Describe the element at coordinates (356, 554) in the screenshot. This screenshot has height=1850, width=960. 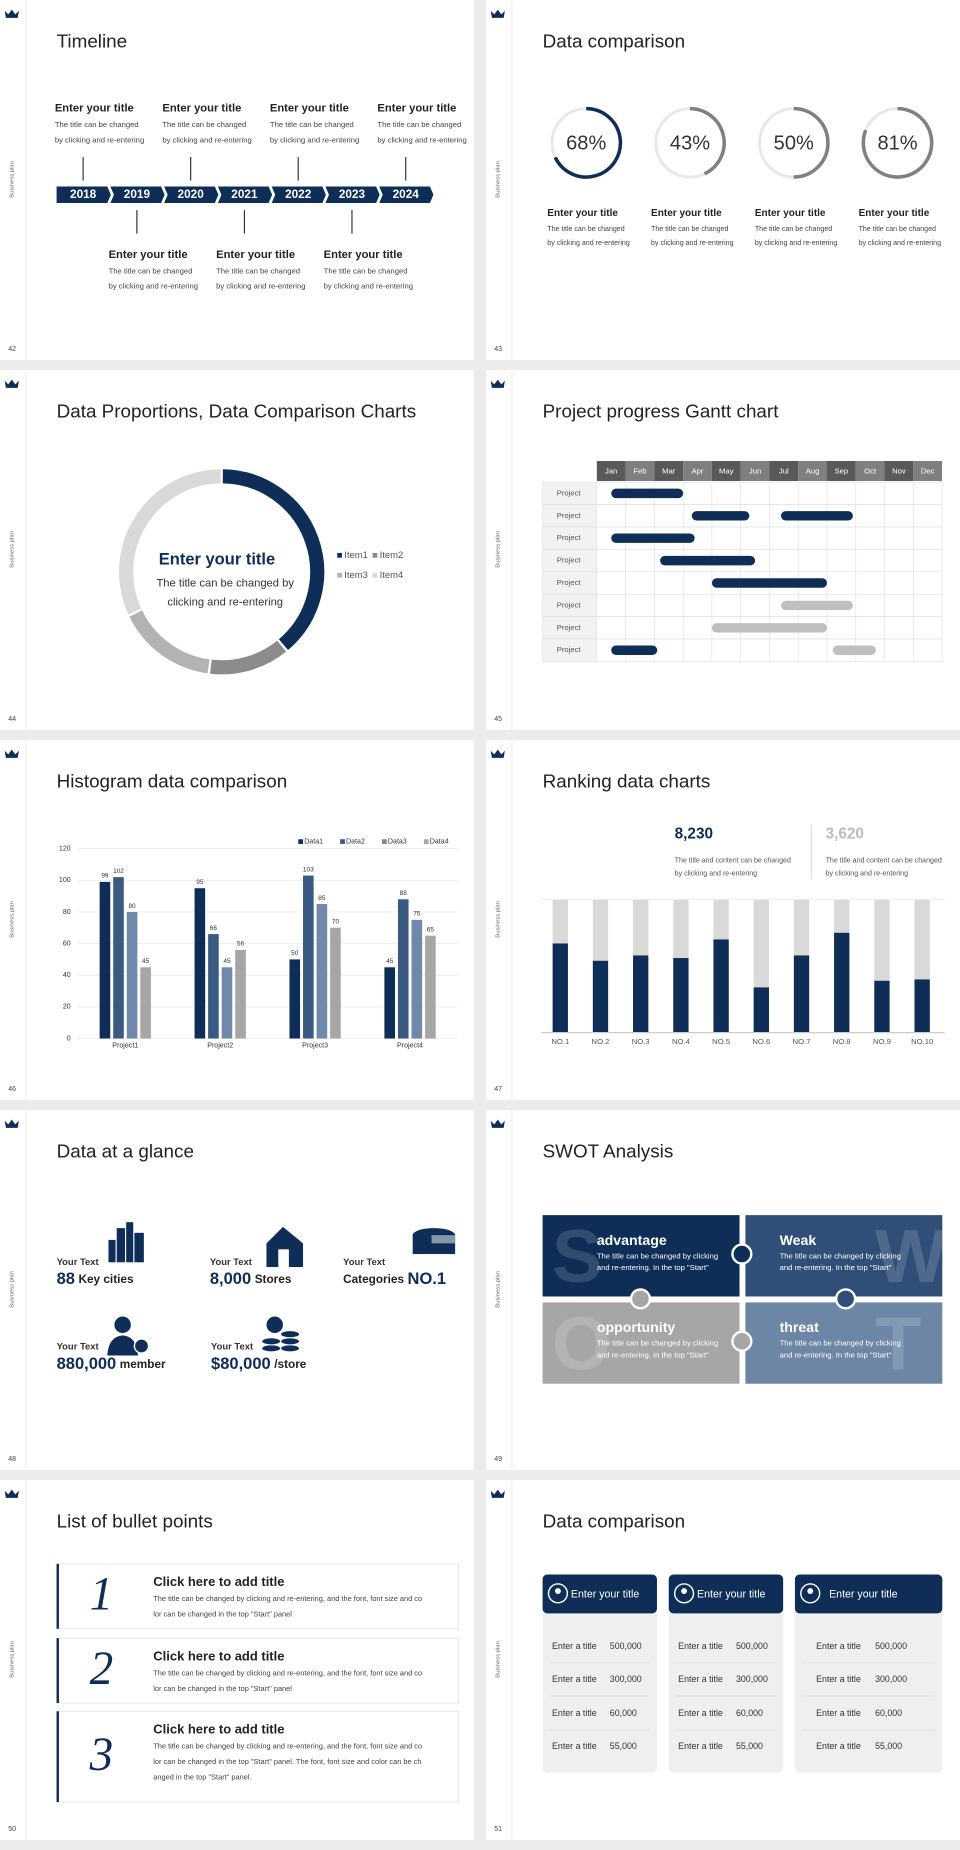
I see `legend-label: Item1` at that location.